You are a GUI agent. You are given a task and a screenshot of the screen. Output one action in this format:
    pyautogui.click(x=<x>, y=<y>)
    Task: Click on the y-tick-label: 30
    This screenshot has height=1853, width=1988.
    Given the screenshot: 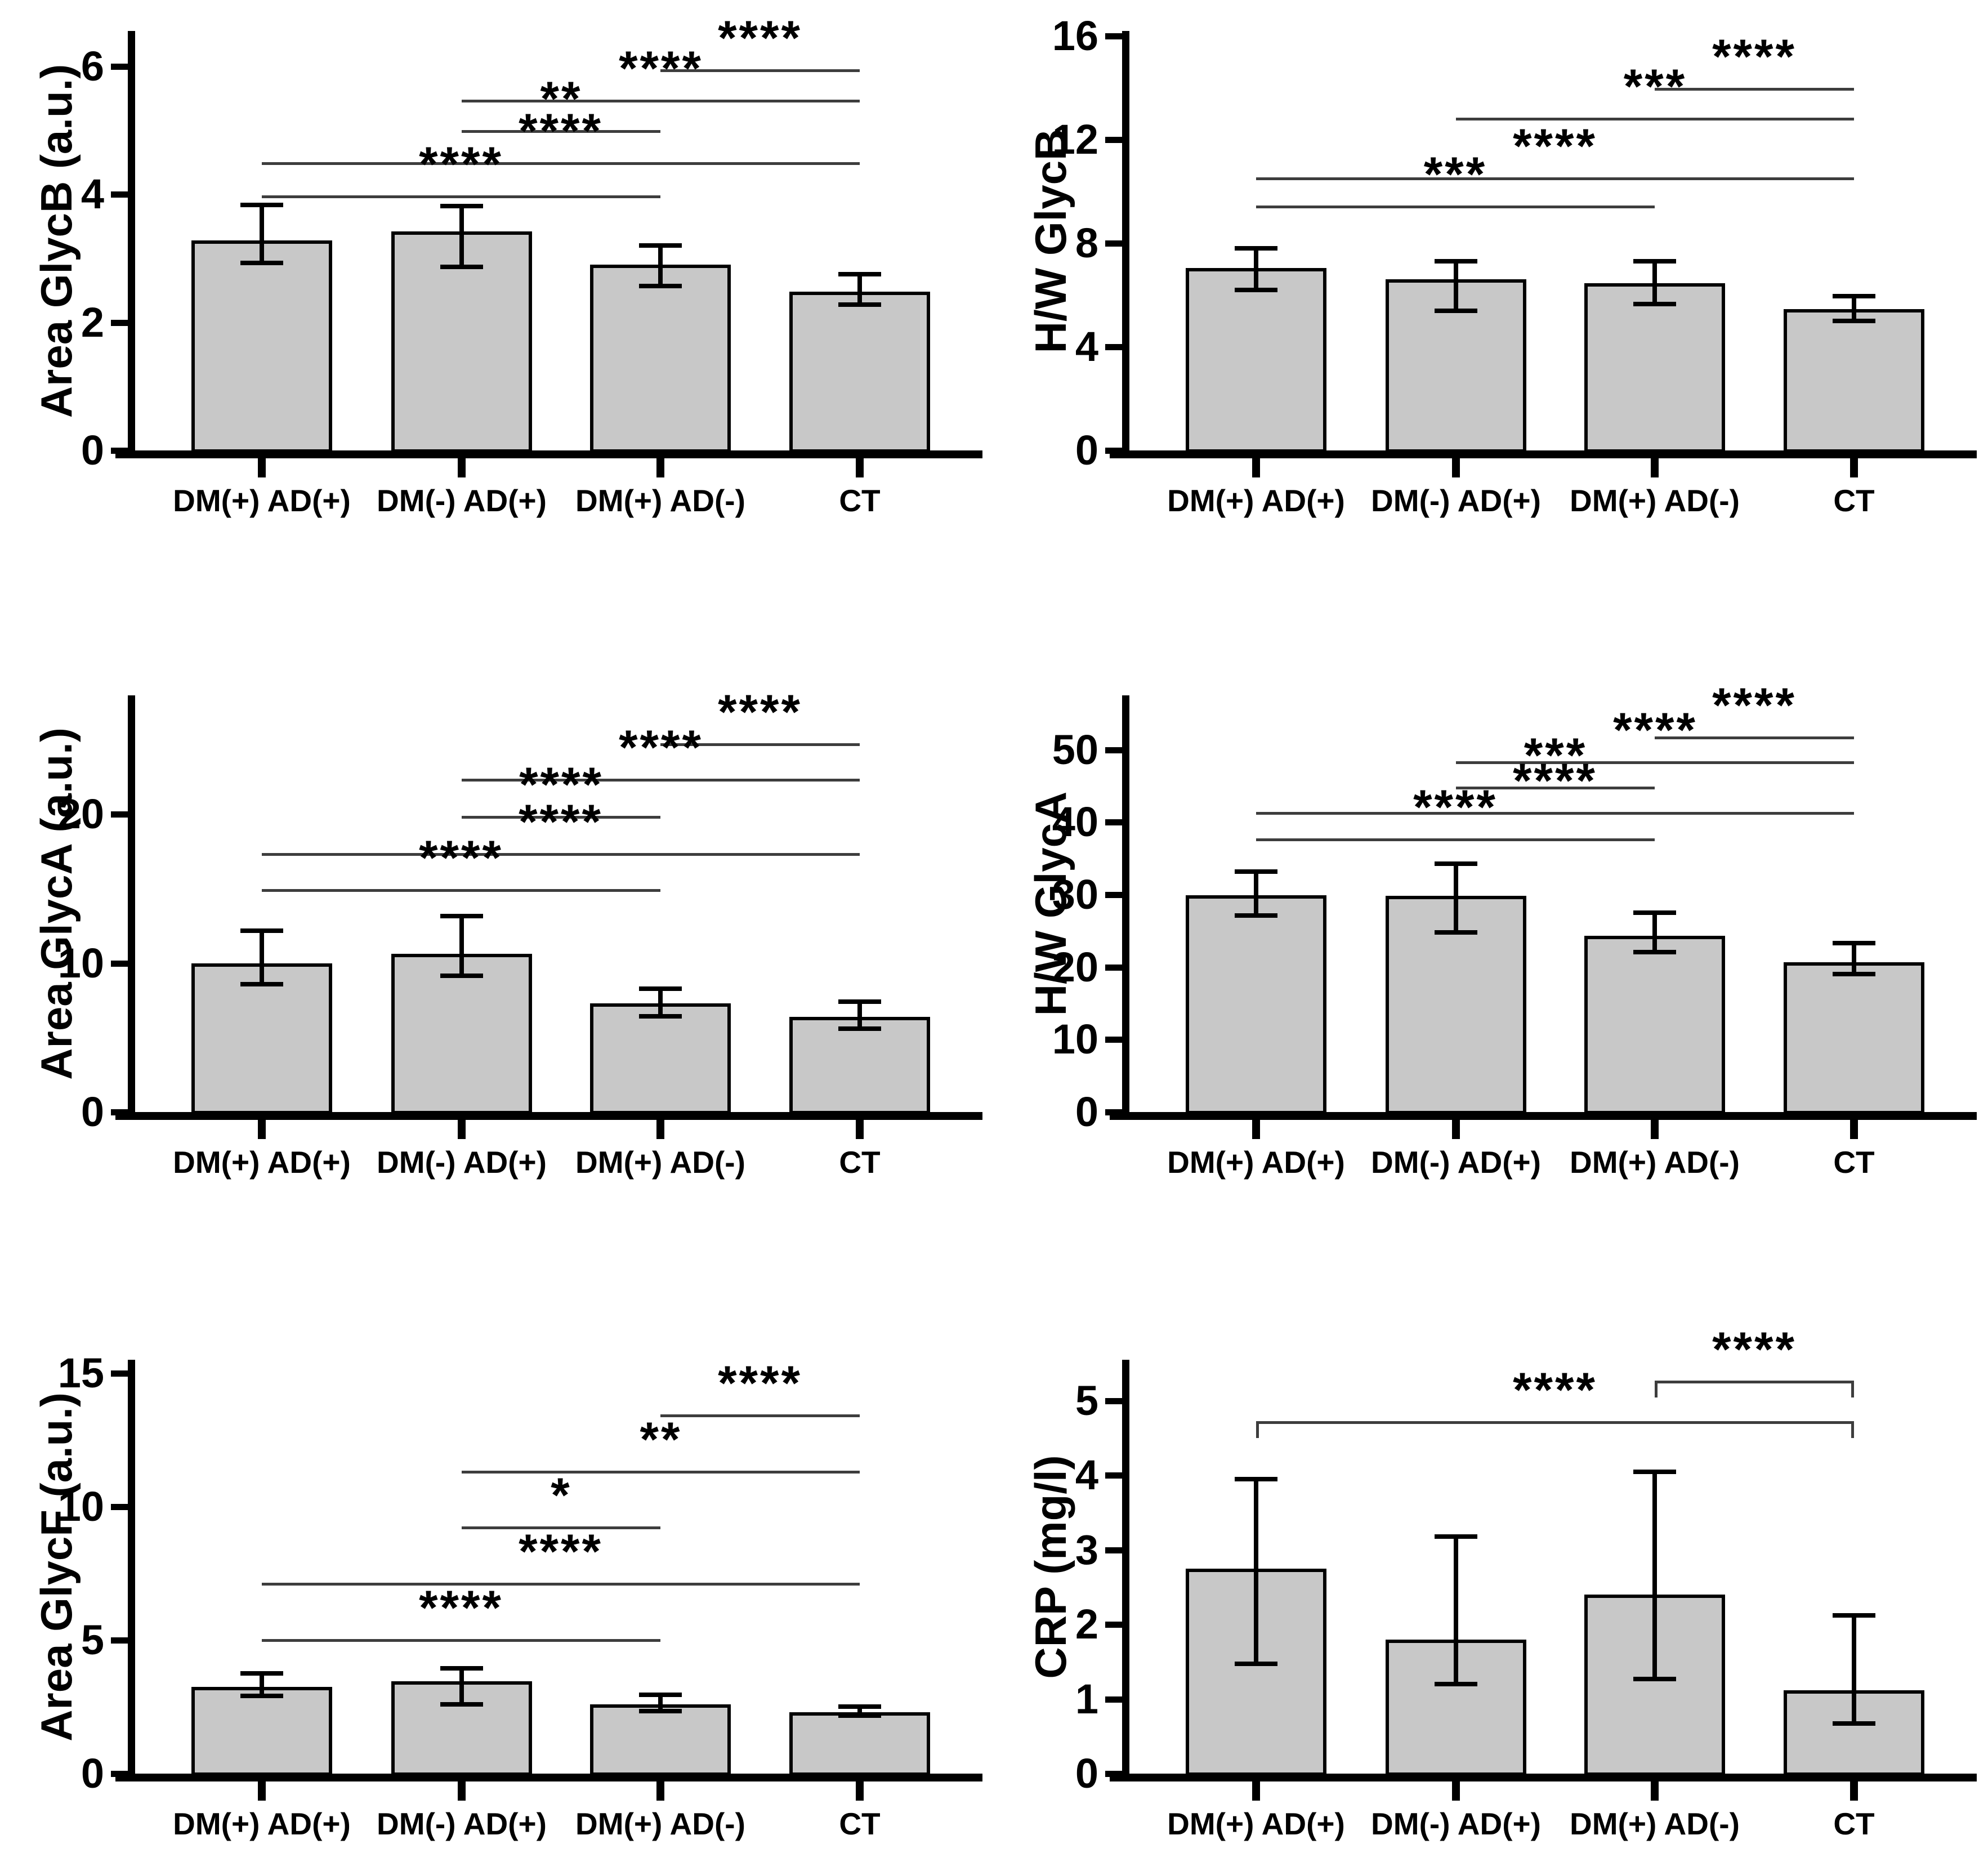 What is the action you would take?
    pyautogui.click(x=1075, y=894)
    